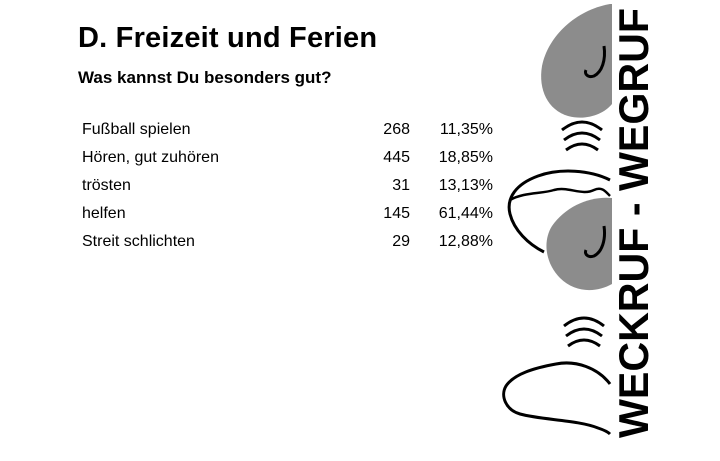 The height and width of the screenshot is (461, 720). I want to click on grey-head-top-icon, so click(576, 61).